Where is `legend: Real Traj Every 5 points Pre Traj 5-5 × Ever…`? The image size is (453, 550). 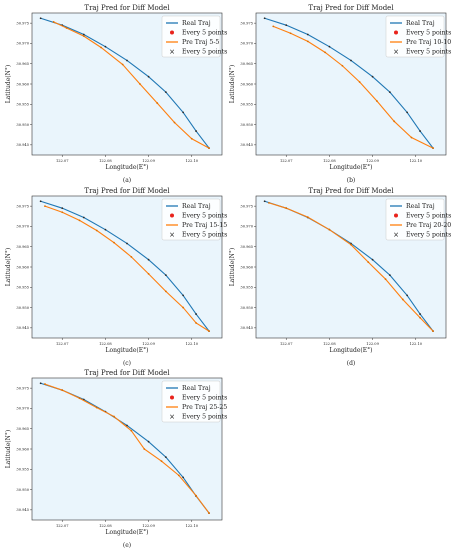
legend: Real Traj Every 5 points Pre Traj 5-5 × Ever… is located at coordinates (194, 36).